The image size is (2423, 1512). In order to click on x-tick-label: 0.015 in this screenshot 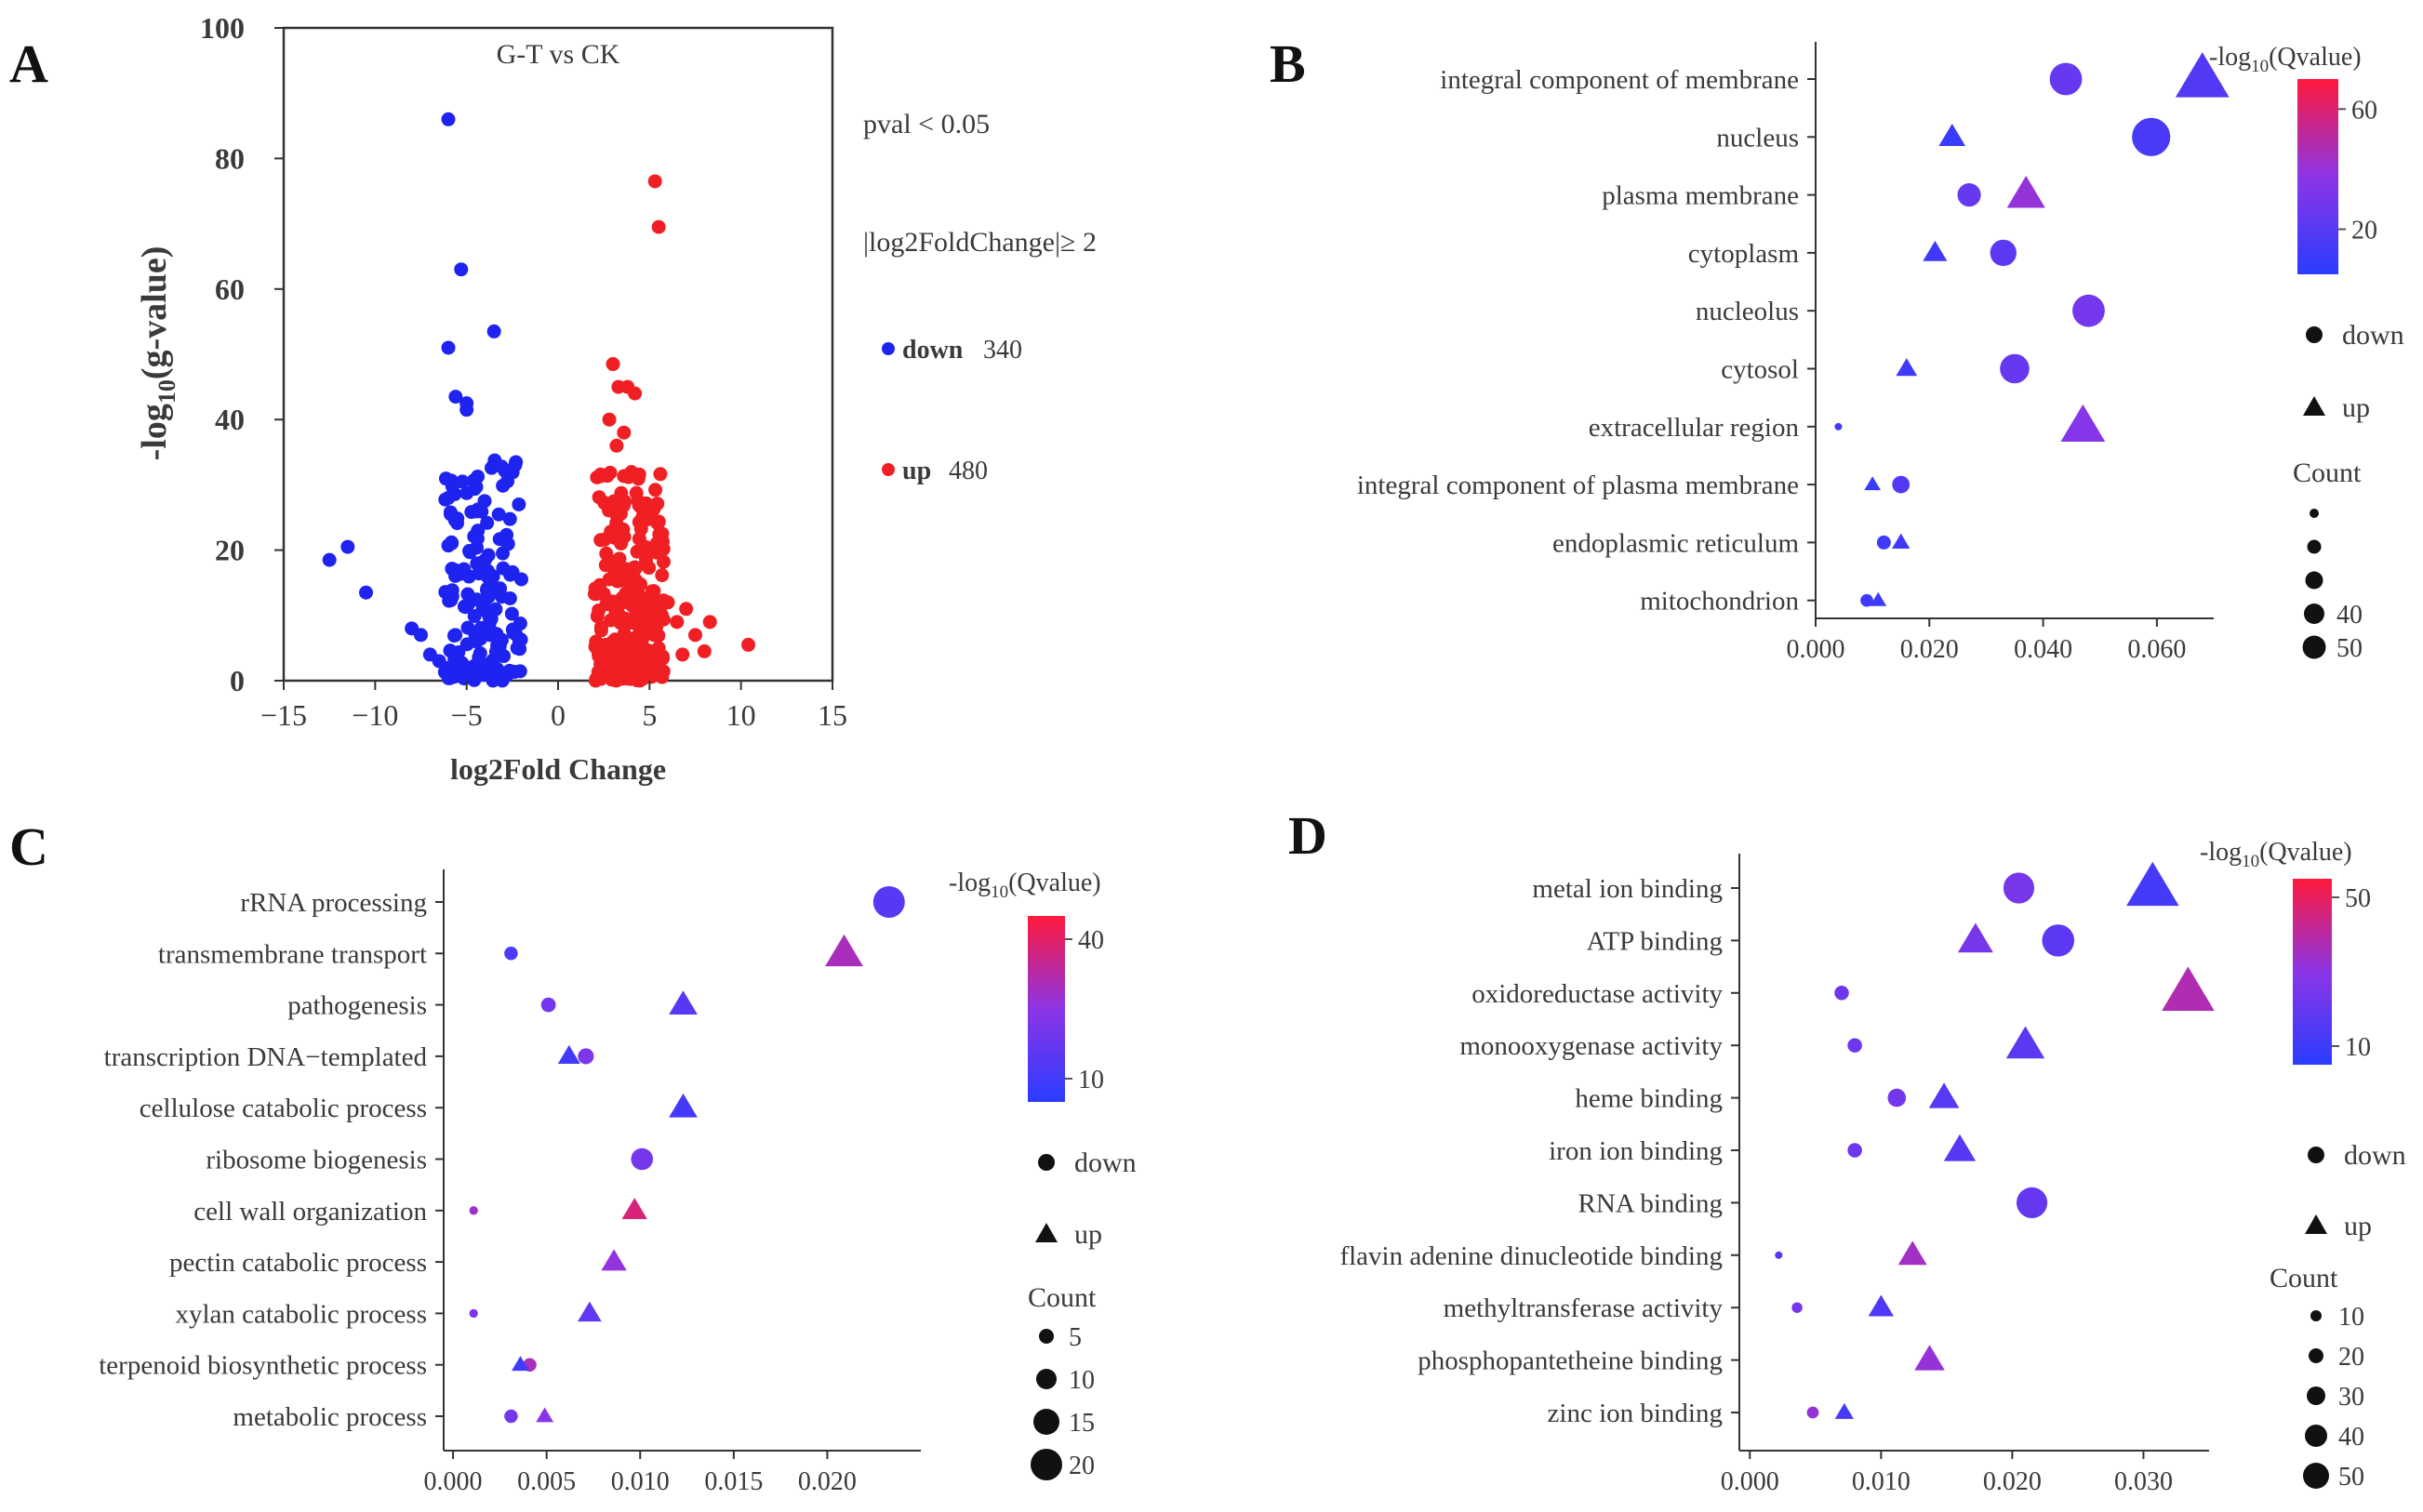, I will do `click(734, 1481)`.